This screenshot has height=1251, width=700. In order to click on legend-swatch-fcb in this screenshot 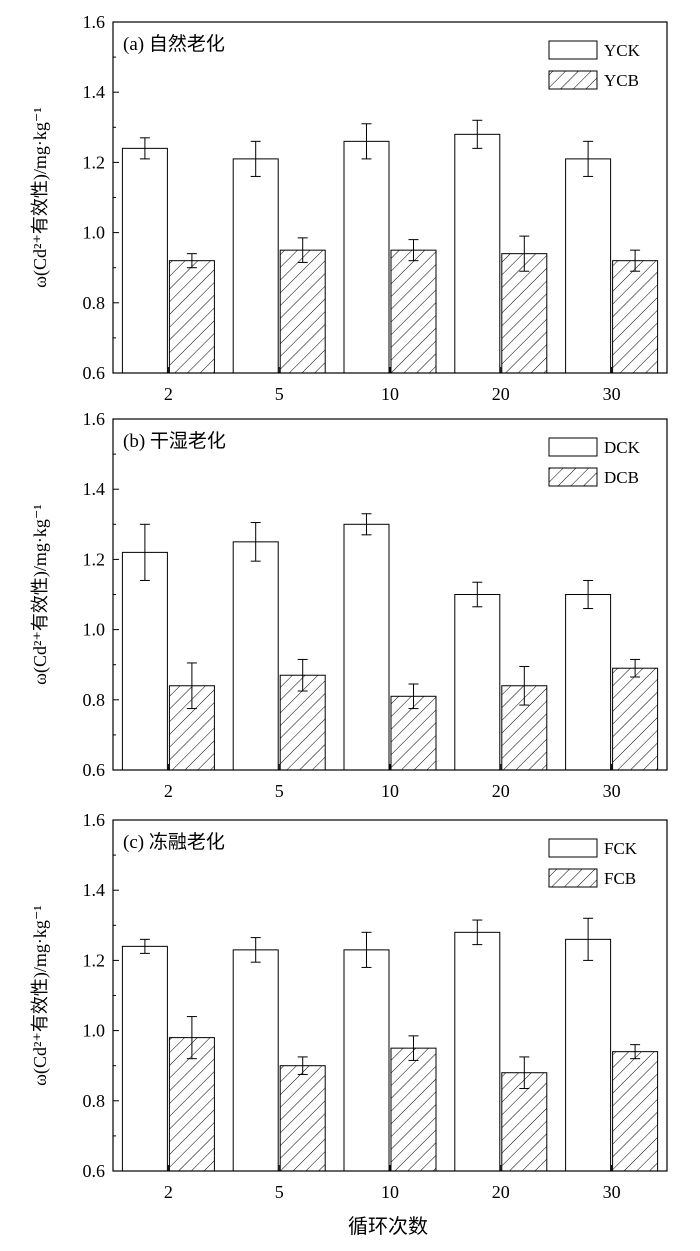, I will do `click(573, 878)`.